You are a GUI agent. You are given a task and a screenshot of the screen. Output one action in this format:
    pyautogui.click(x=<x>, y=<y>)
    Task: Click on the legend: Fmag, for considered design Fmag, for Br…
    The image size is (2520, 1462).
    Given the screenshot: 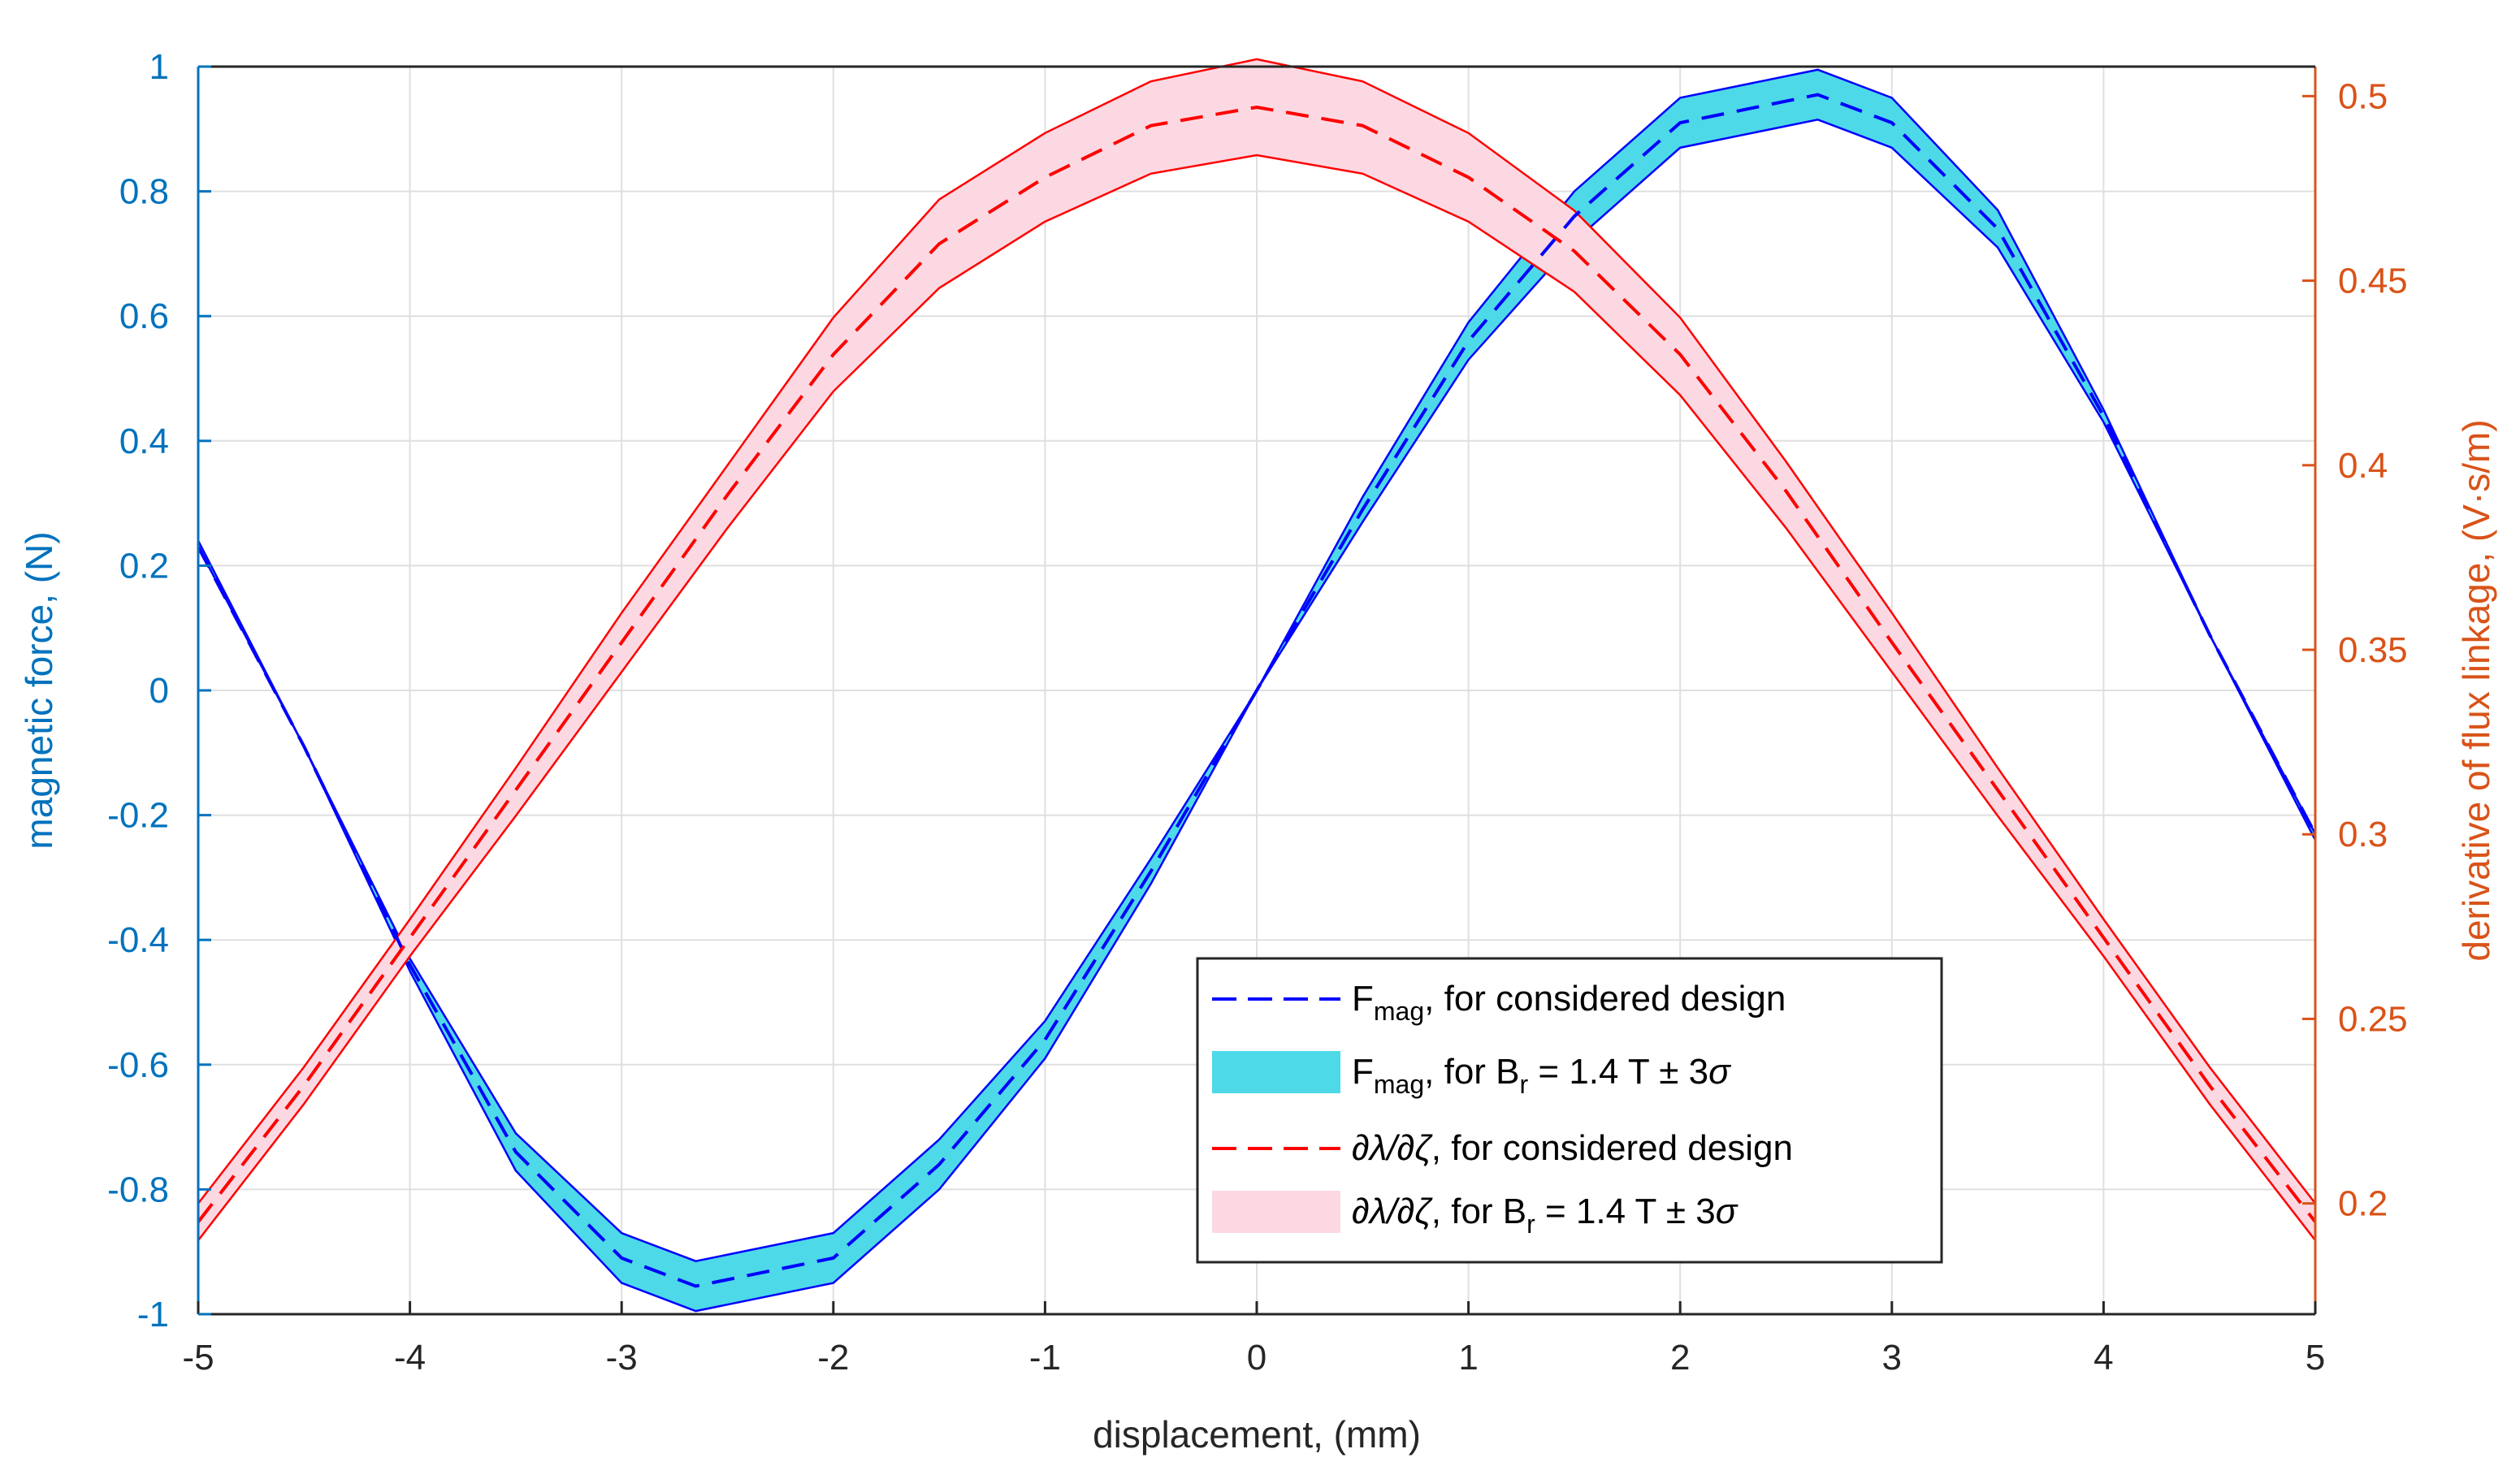 What is the action you would take?
    pyautogui.click(x=1570, y=1110)
    